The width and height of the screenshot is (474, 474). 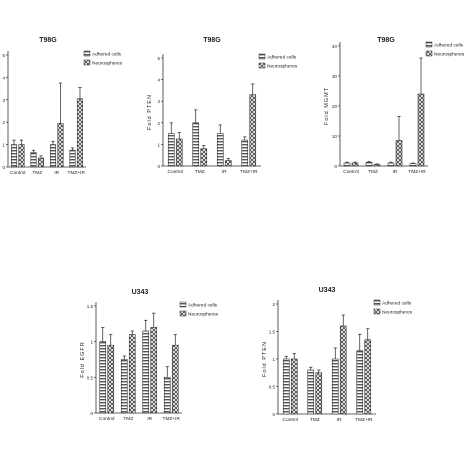 What do you see at coordinates (335, 136) in the screenshot?
I see `y-tick-label: 10` at bounding box center [335, 136].